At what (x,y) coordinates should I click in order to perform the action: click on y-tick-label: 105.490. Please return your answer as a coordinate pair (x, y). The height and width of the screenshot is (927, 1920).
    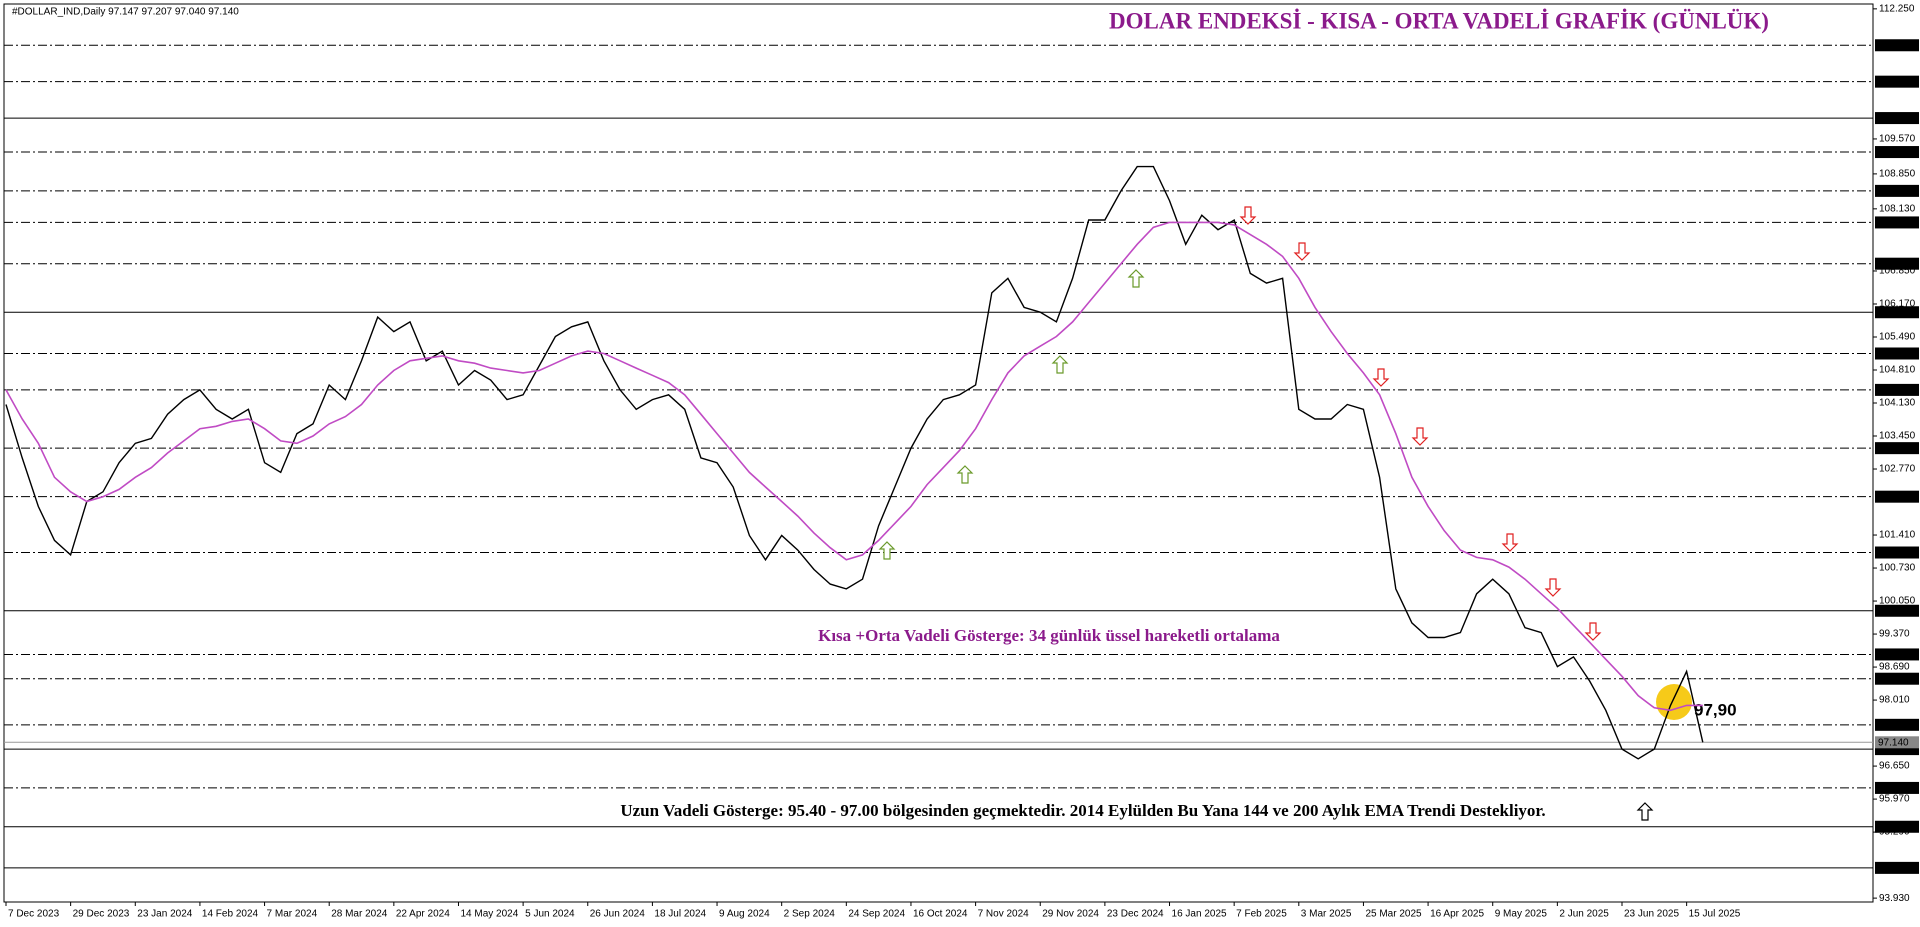
    Looking at the image, I should click on (1897, 337).